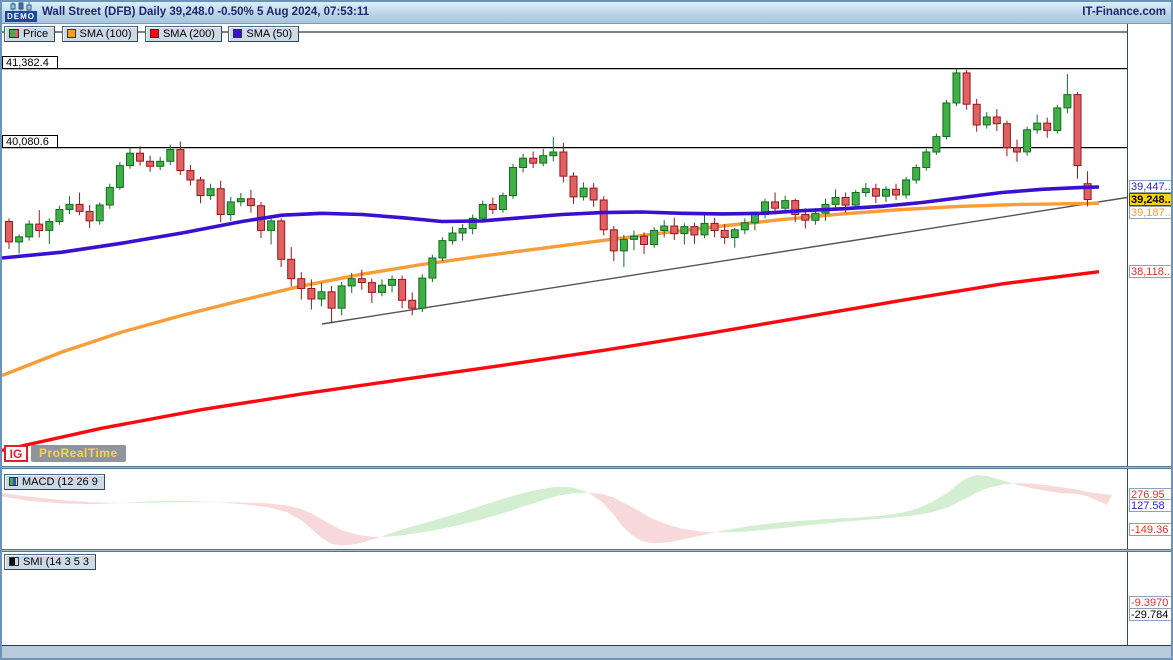 The height and width of the screenshot is (660, 1173). Describe the element at coordinates (1150, 505) in the screenshot. I see `macd-value-box: 127.58` at that location.